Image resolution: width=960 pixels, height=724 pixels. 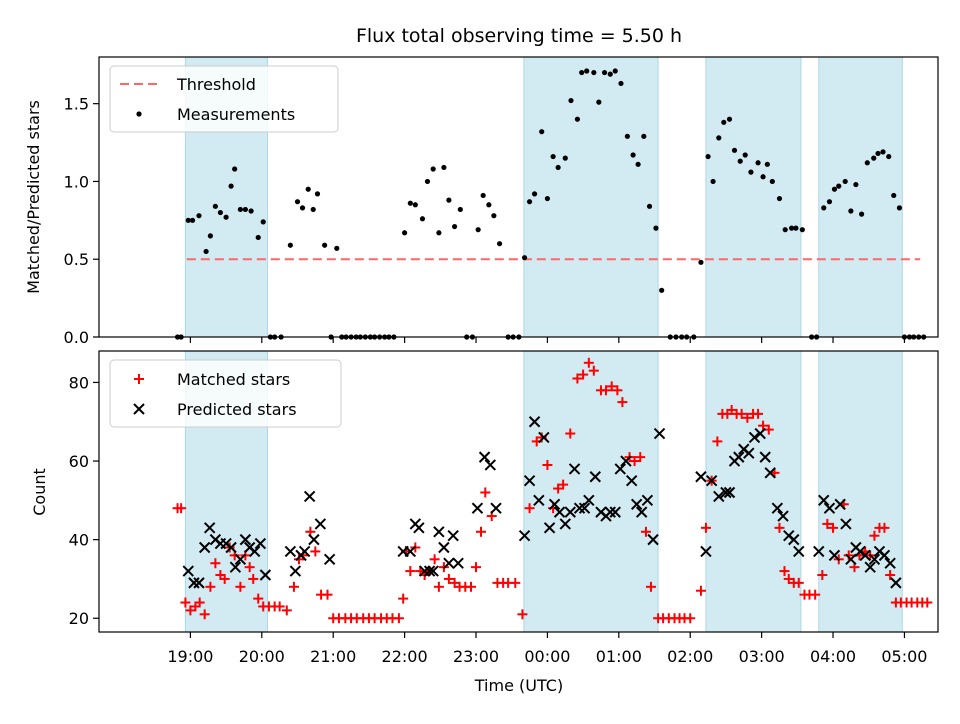 I want to click on legend-threshold-label: Threshold, so click(x=216, y=84).